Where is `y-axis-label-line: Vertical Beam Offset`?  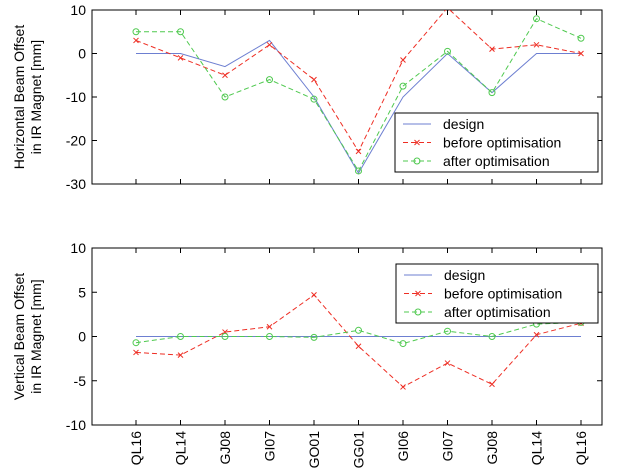
y-axis-label-line: Vertical Beam Offset is located at coordinates (19, 336).